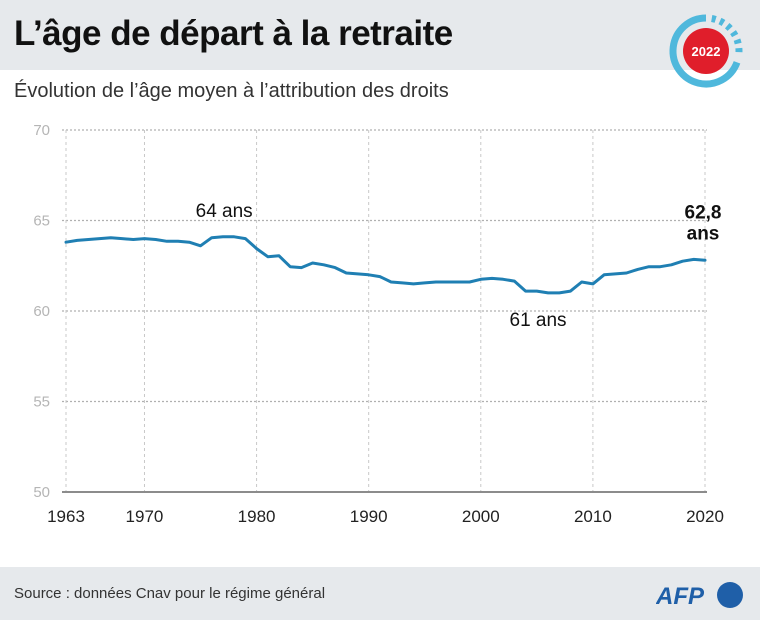 This screenshot has width=760, height=620. I want to click on badge-ring-arc, so click(705, 51).